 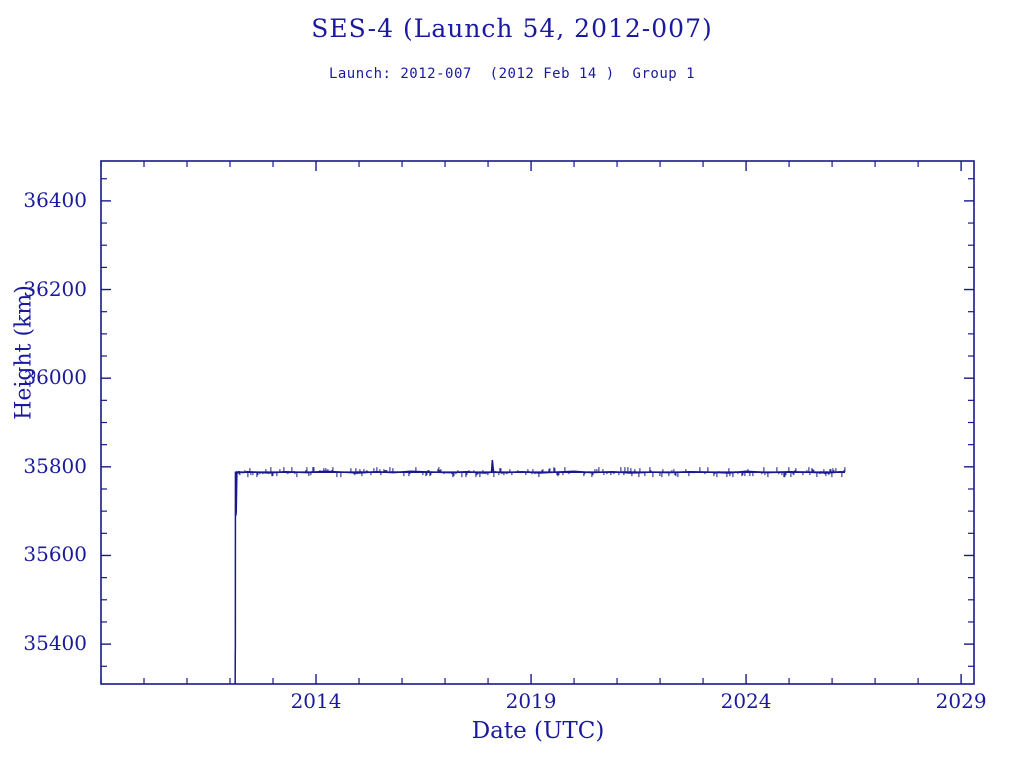 What do you see at coordinates (512, 28) in the screenshot?
I see `chart-title: SES-4 (Launch 54, 2012-007)` at bounding box center [512, 28].